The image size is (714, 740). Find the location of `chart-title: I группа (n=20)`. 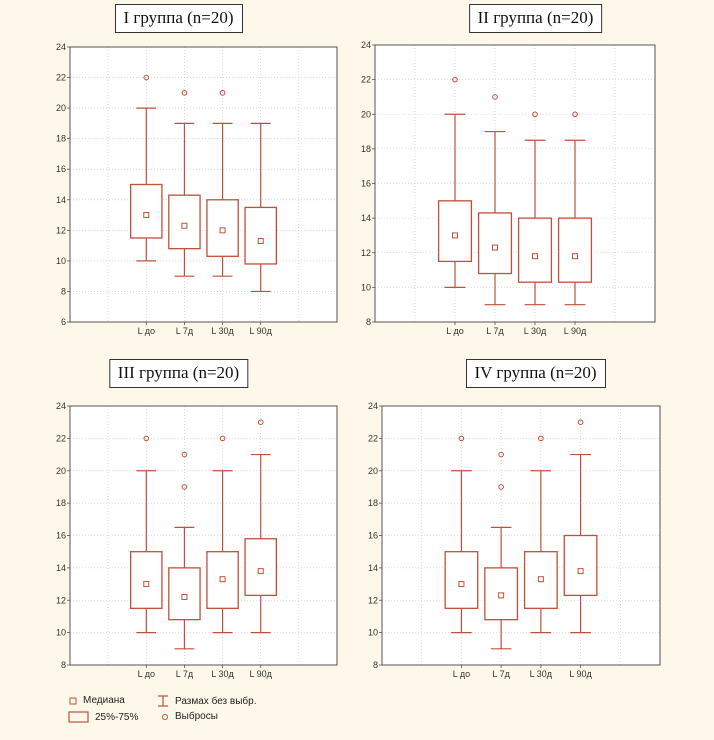

chart-title: I группа (n=20) is located at coordinates (178, 18).